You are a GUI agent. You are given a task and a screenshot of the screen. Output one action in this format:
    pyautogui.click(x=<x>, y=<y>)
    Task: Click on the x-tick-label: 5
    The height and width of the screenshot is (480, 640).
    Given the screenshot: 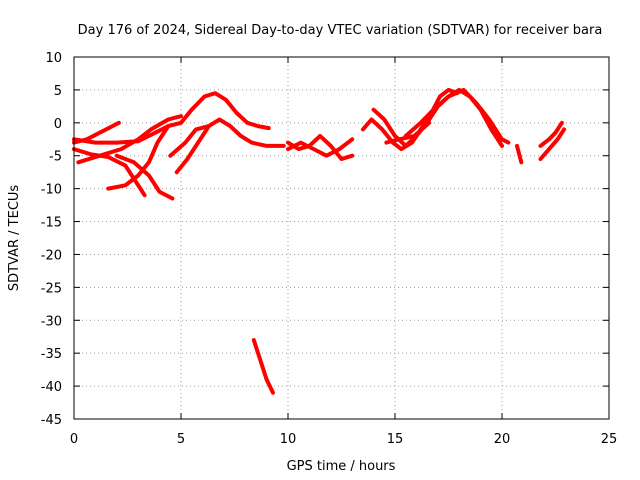 What is the action you would take?
    pyautogui.click(x=181, y=439)
    